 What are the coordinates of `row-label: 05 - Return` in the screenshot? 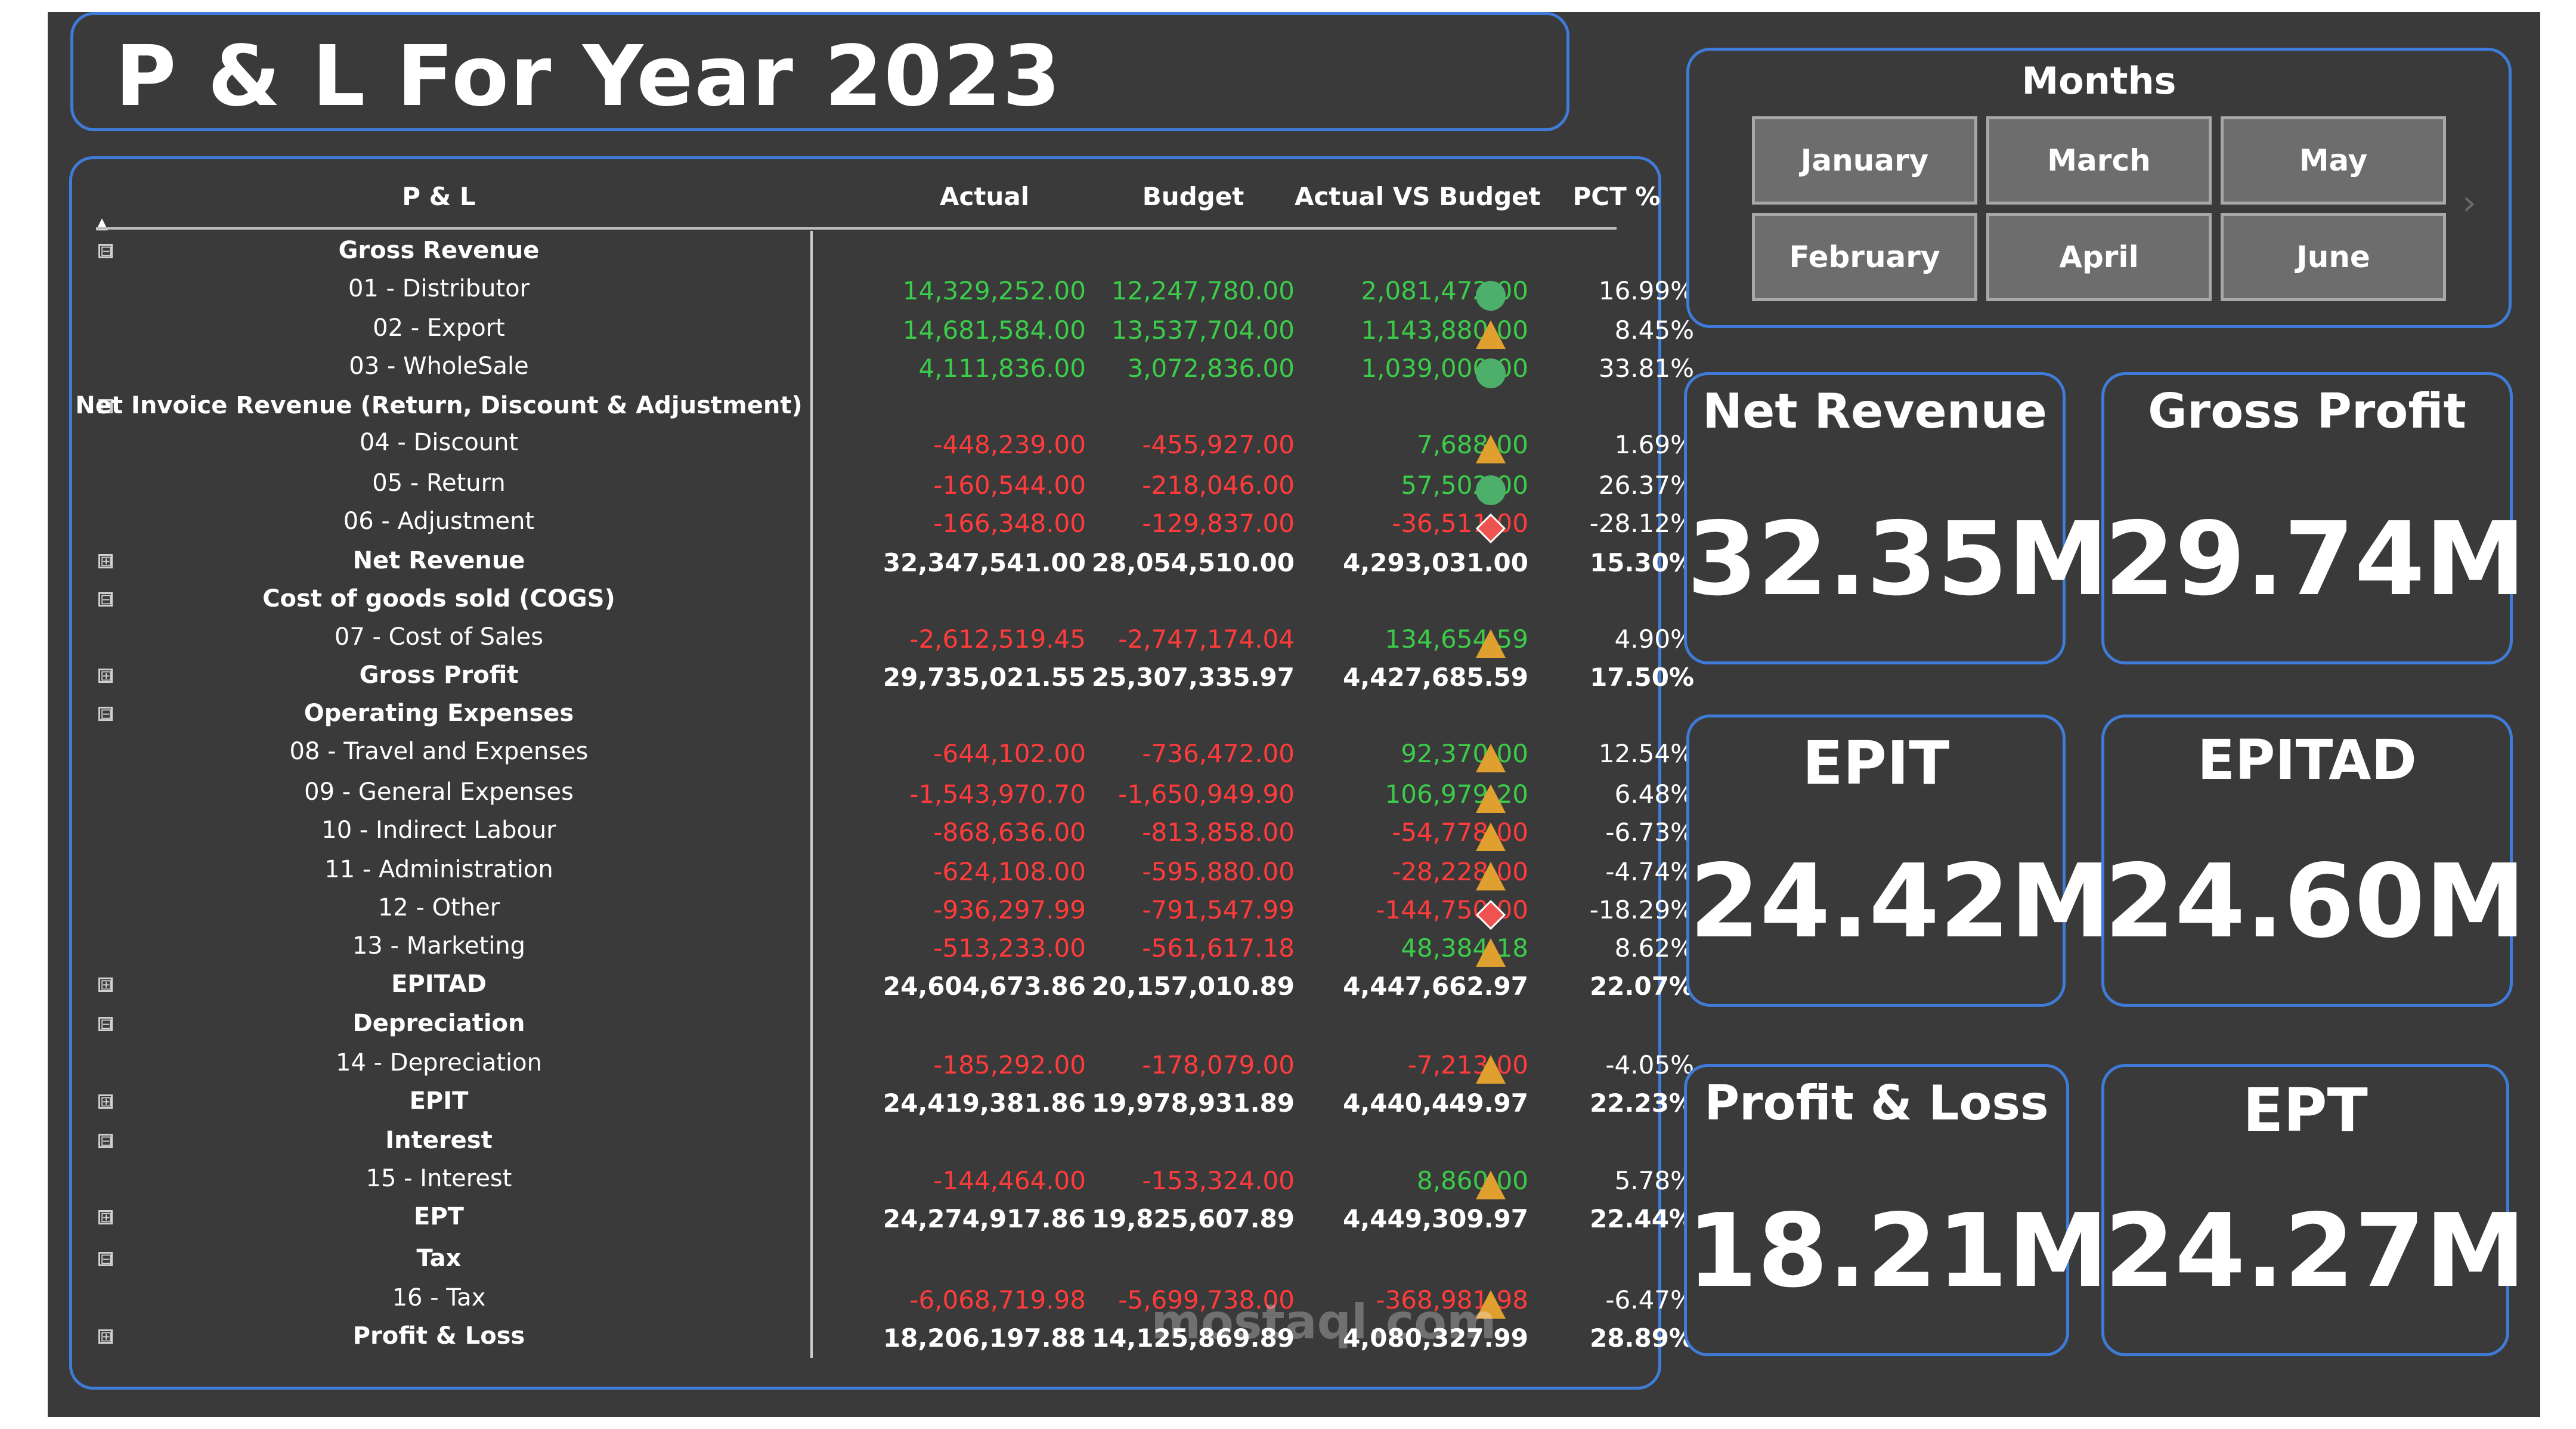 It's located at (439, 483).